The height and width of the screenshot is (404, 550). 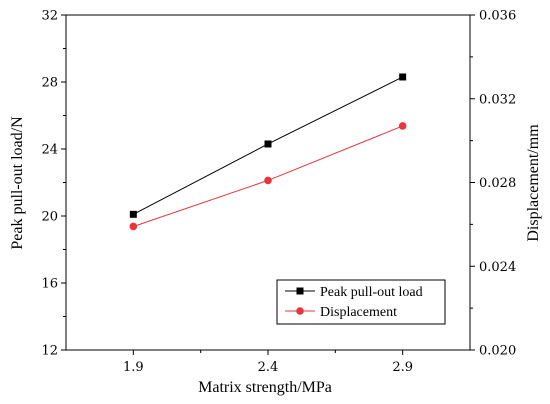 What do you see at coordinates (371, 292) in the screenshot?
I see `legend-label-peak-load: Peak pull-out load` at bounding box center [371, 292].